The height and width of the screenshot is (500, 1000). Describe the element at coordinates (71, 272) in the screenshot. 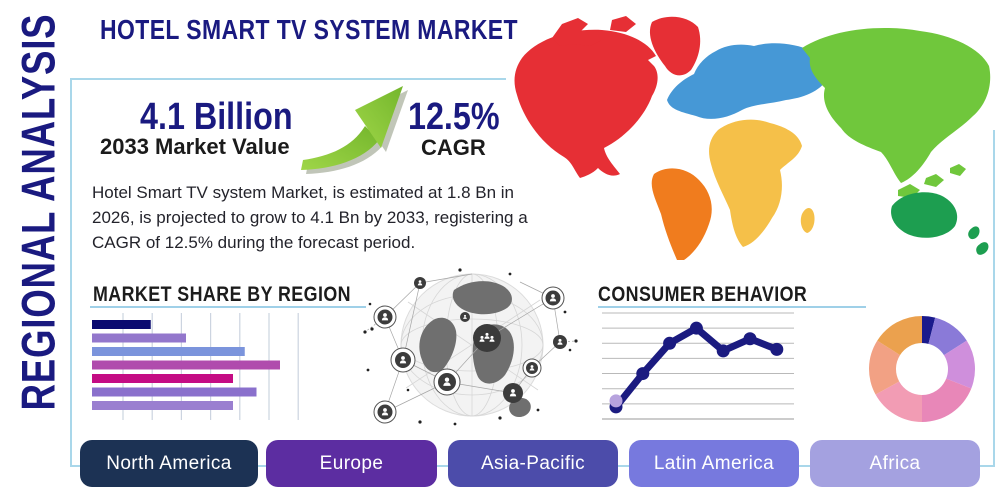

I see `content-box-border-left` at that location.